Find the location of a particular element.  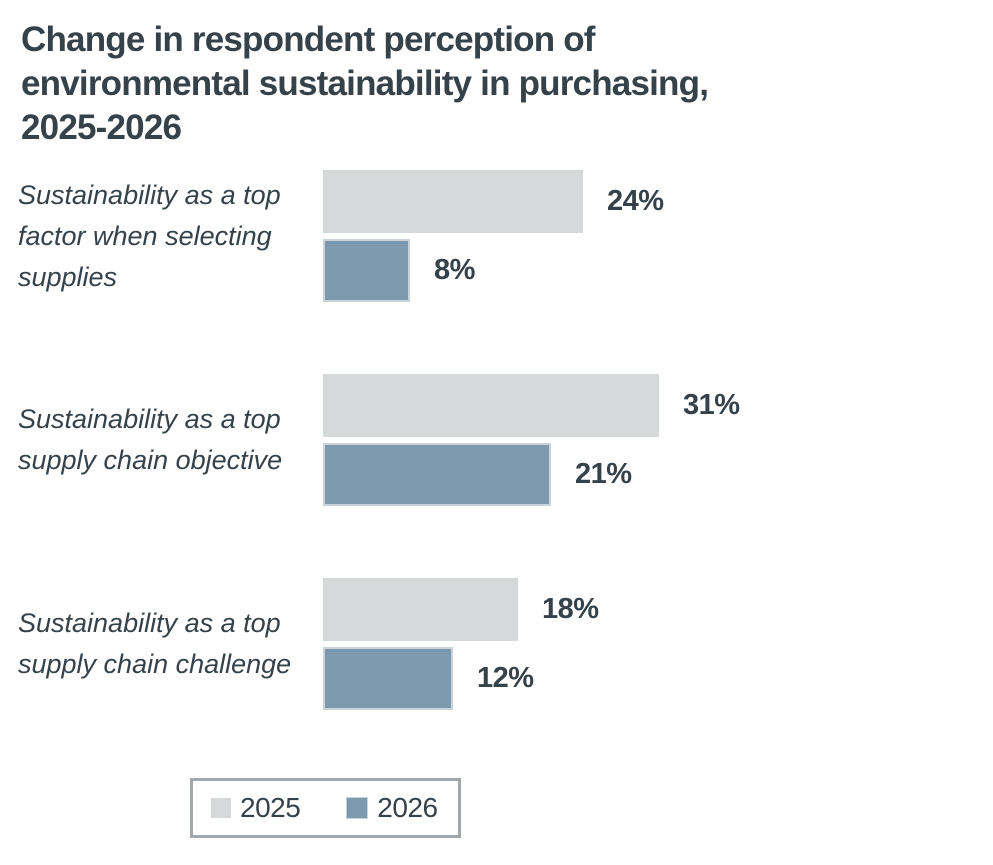

legend-item-2026: 2026 is located at coordinates (392, 808).